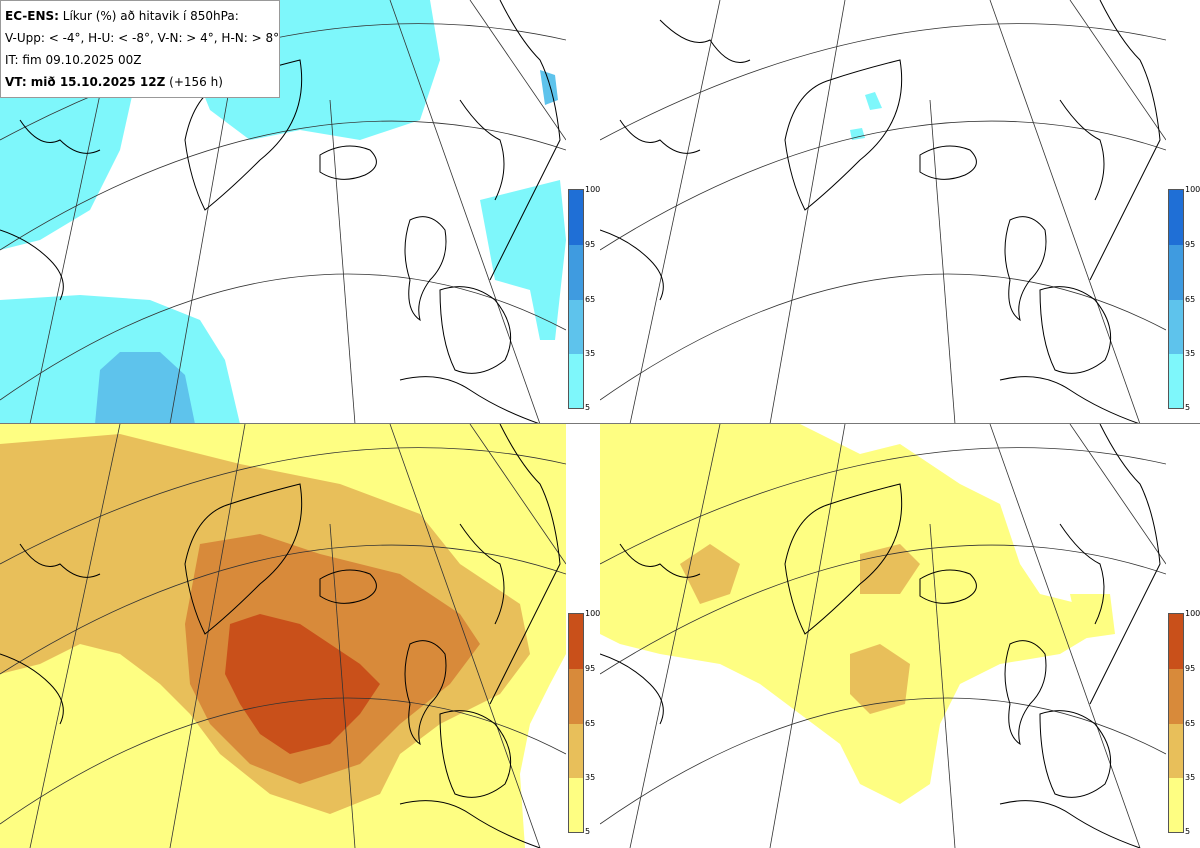  Describe the element at coordinates (1092, 616) in the screenshot. I see `prob-area-5-east` at that location.